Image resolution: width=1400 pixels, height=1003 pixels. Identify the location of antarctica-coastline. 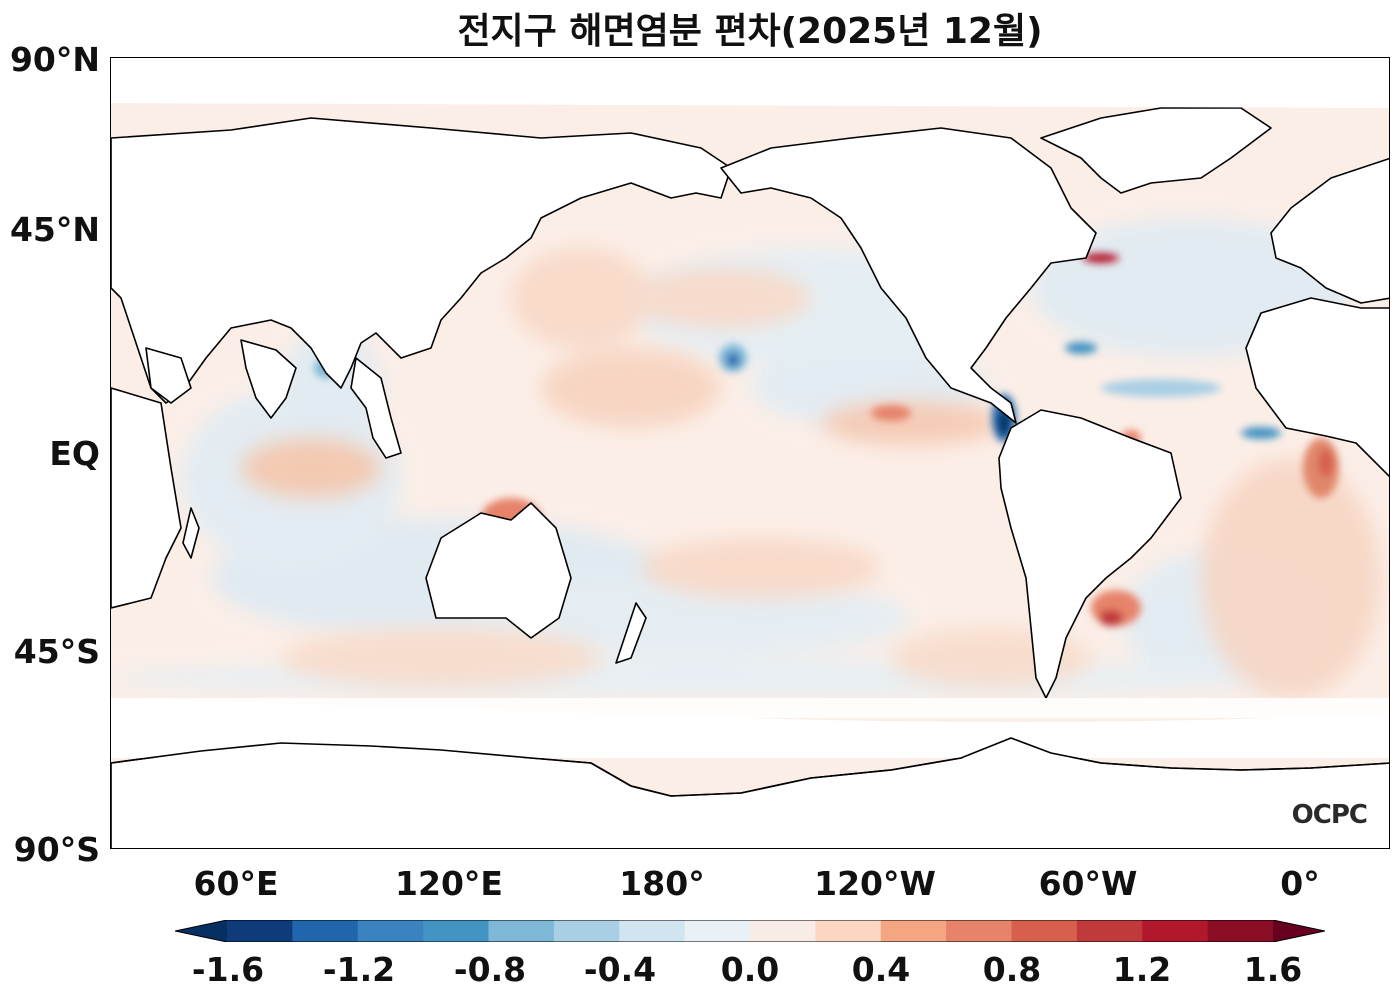
(750, 767).